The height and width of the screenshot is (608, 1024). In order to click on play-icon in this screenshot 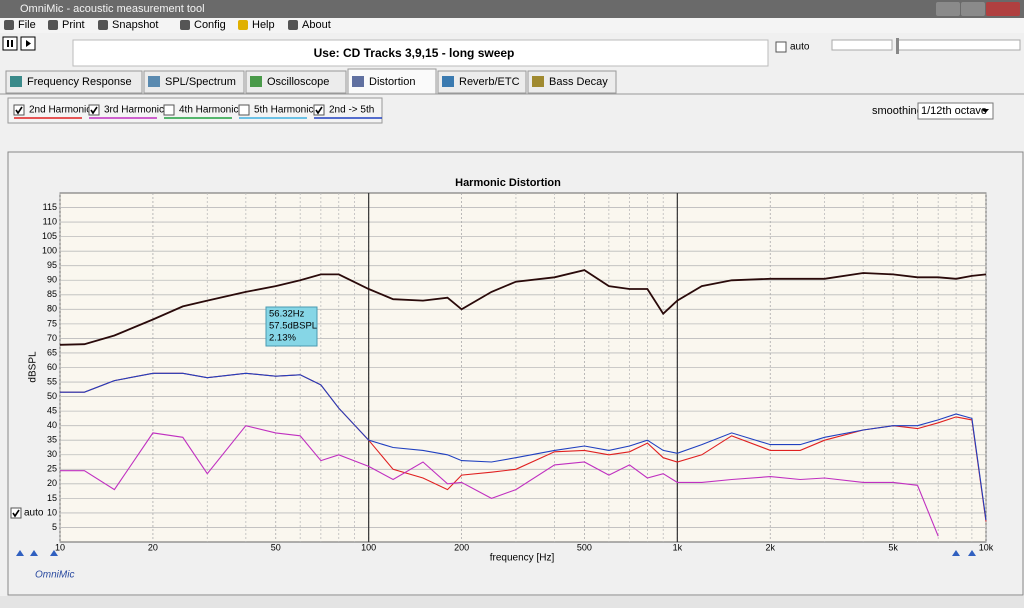, I will do `click(28, 43)`.